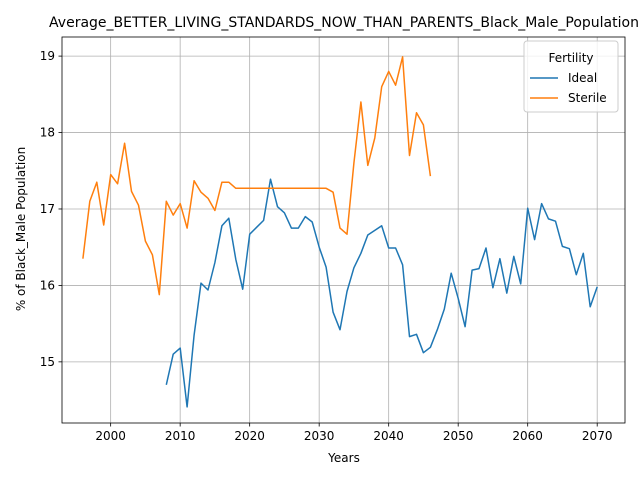 The height and width of the screenshot is (480, 640). What do you see at coordinates (582, 78) in the screenshot?
I see `legend-label-ideal: Ideal` at bounding box center [582, 78].